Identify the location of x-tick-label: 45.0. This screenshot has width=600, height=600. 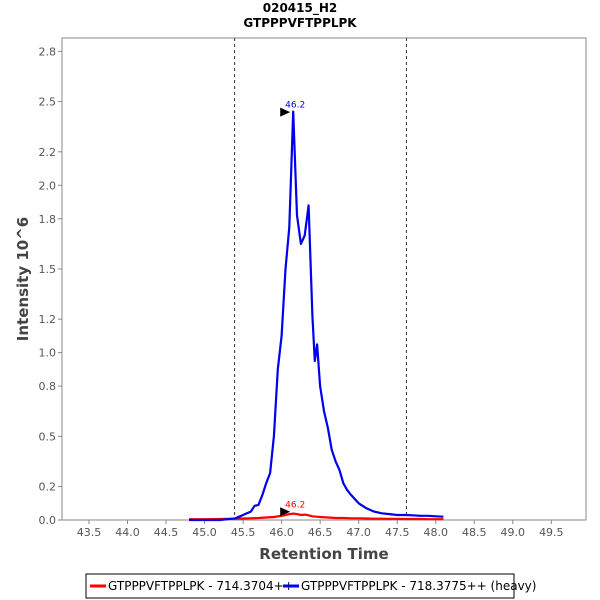
(204, 532).